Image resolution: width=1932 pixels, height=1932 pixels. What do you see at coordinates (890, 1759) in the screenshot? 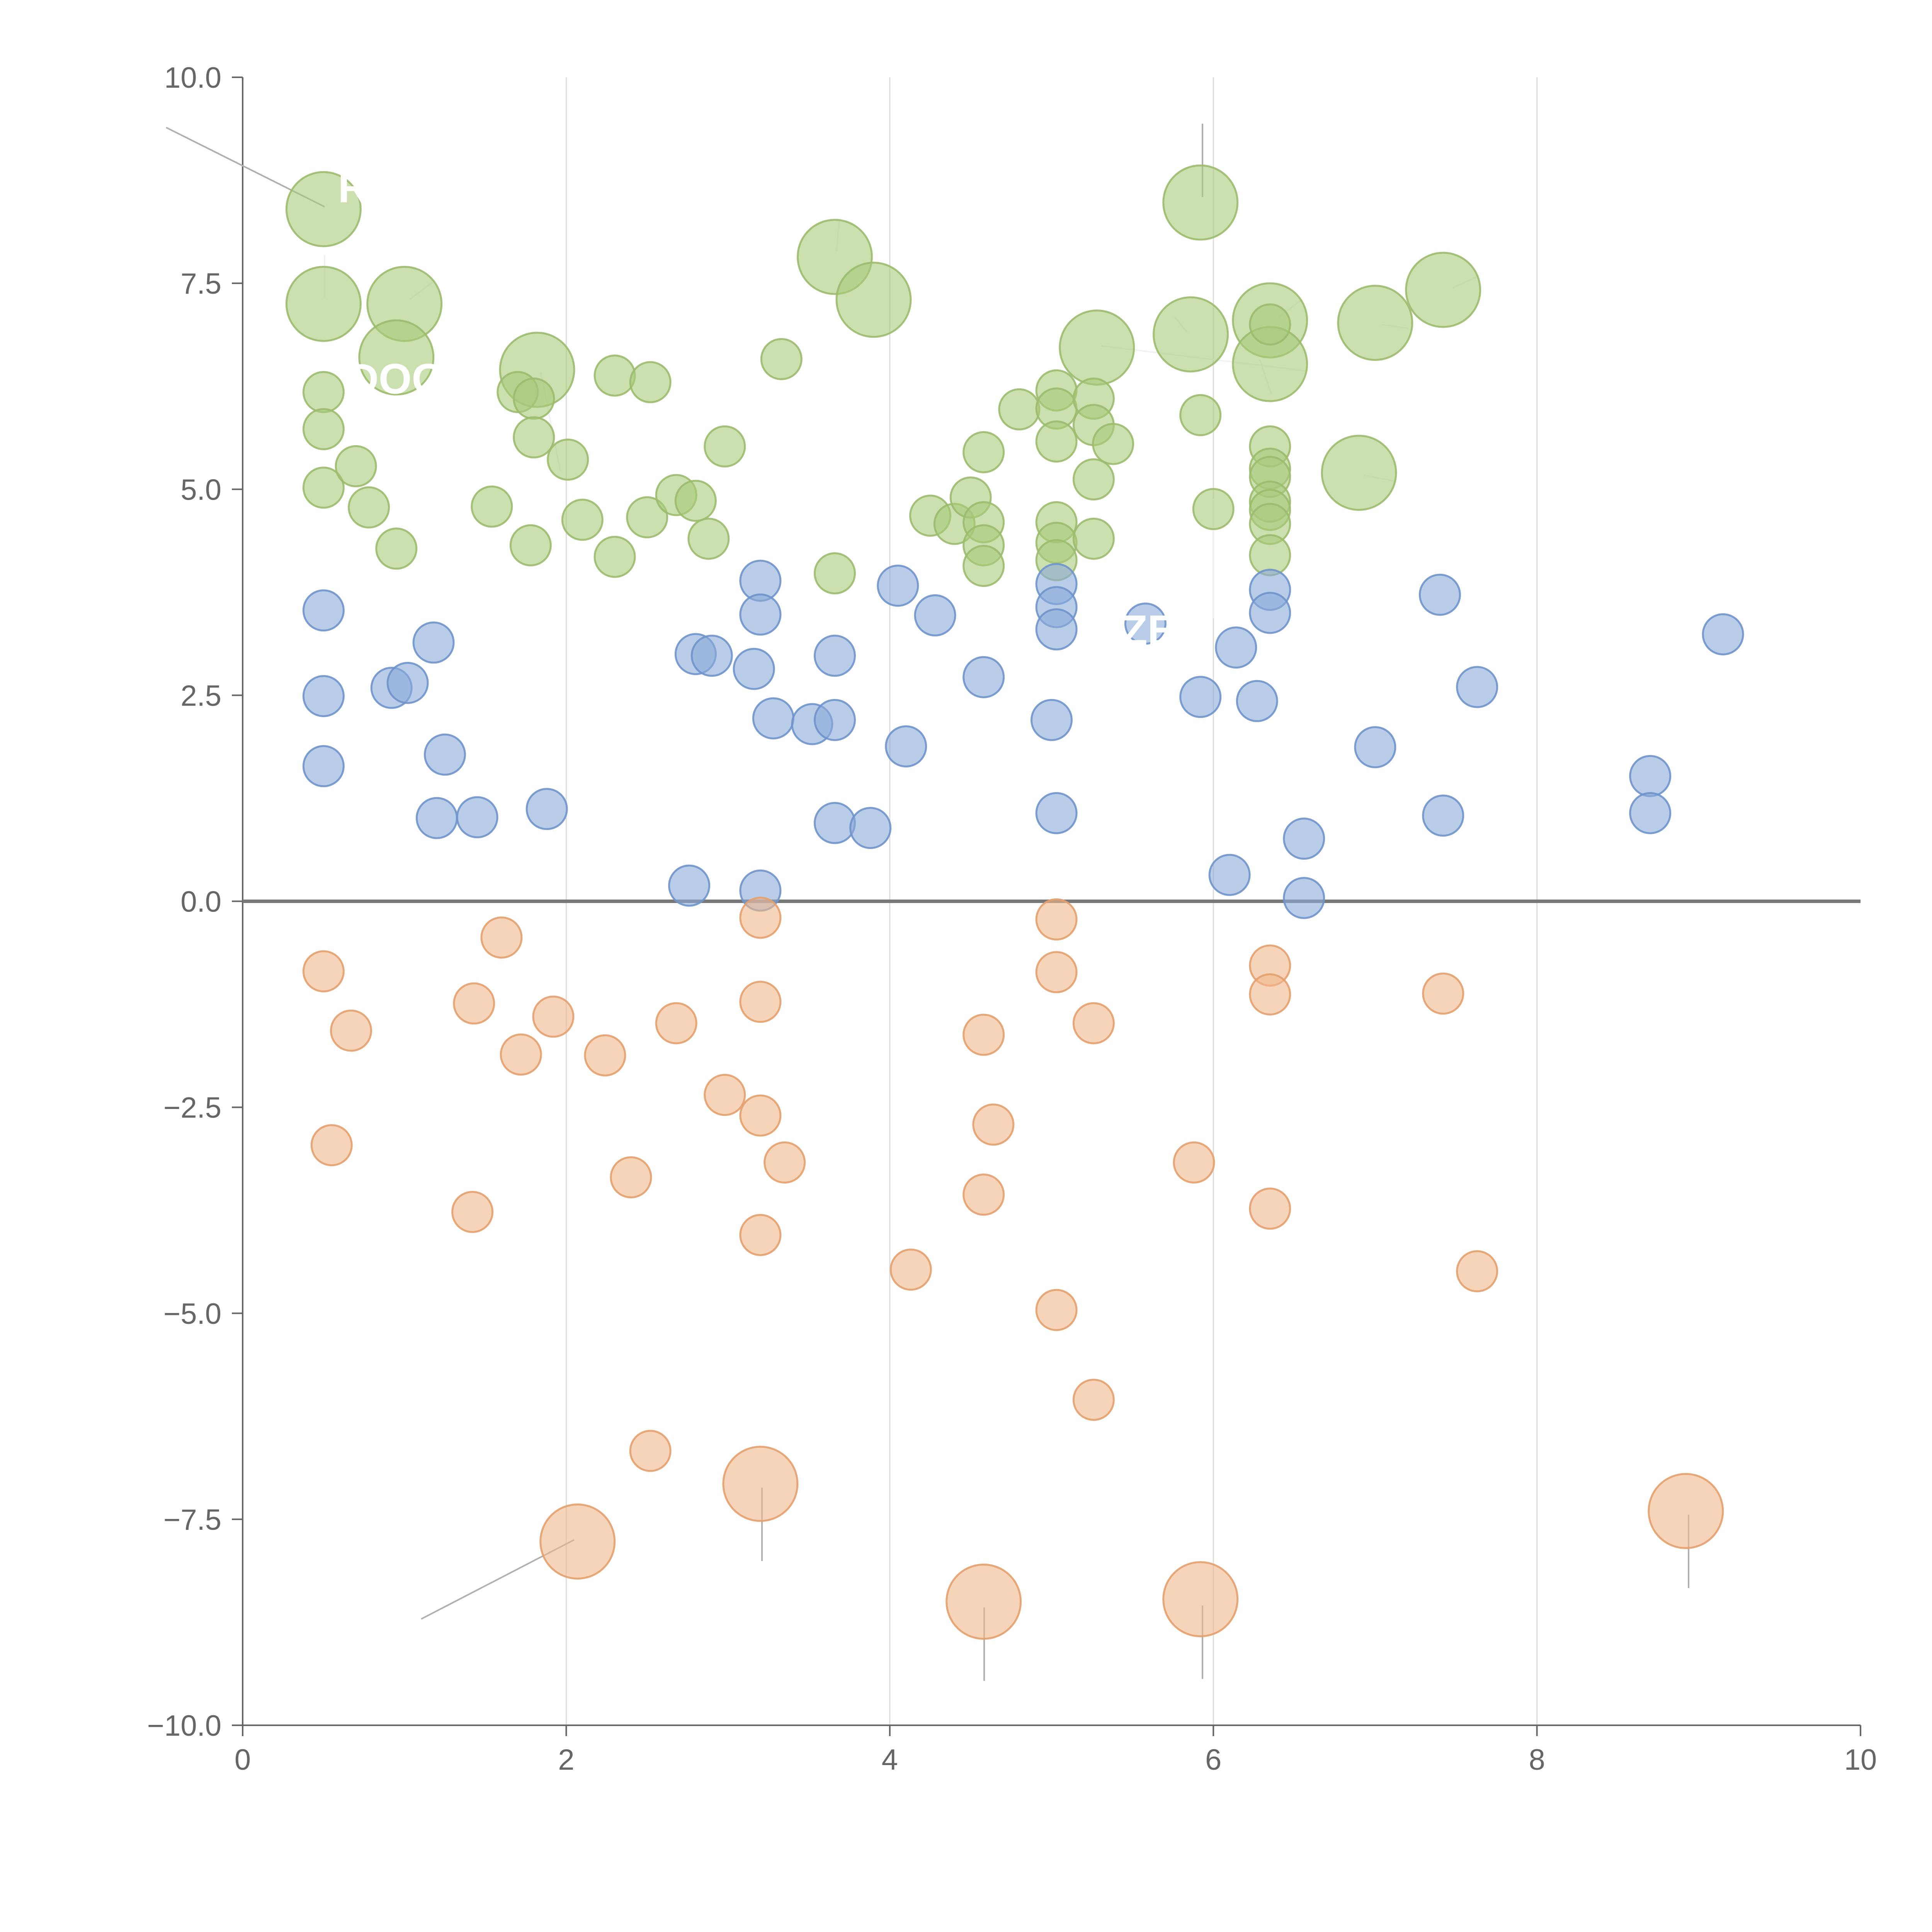
I see `x-tick-label: 4` at bounding box center [890, 1759].